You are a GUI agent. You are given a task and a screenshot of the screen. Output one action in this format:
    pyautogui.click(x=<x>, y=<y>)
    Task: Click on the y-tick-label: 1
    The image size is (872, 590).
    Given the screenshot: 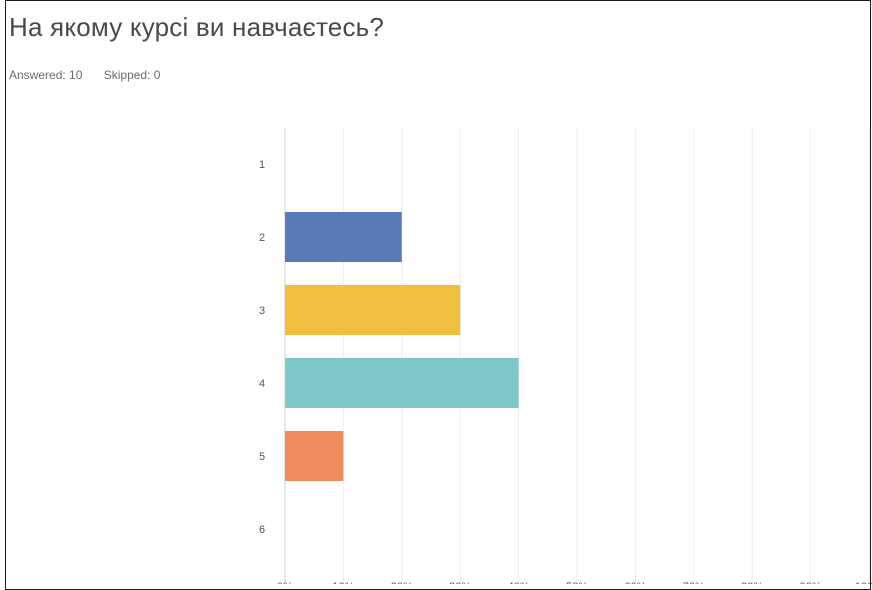 What is the action you would take?
    pyautogui.click(x=262, y=165)
    